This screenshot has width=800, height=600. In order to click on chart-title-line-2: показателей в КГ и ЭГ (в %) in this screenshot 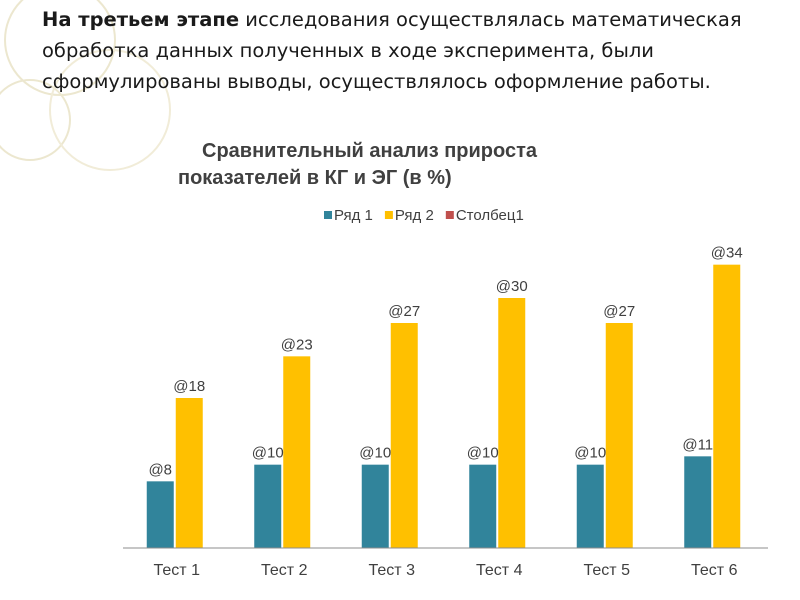, I will do `click(315, 178)`.